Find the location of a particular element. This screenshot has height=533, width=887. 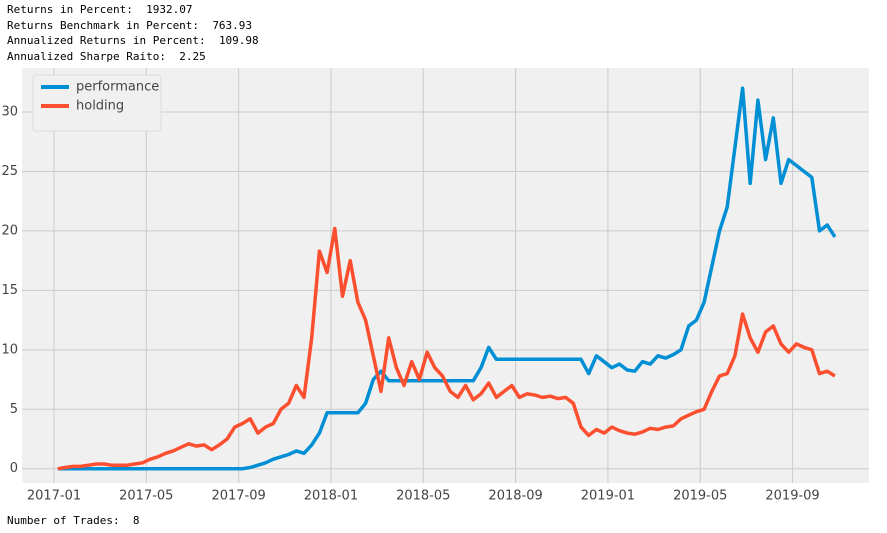

stat-label: Returns in Percent: is located at coordinates (70, 9).